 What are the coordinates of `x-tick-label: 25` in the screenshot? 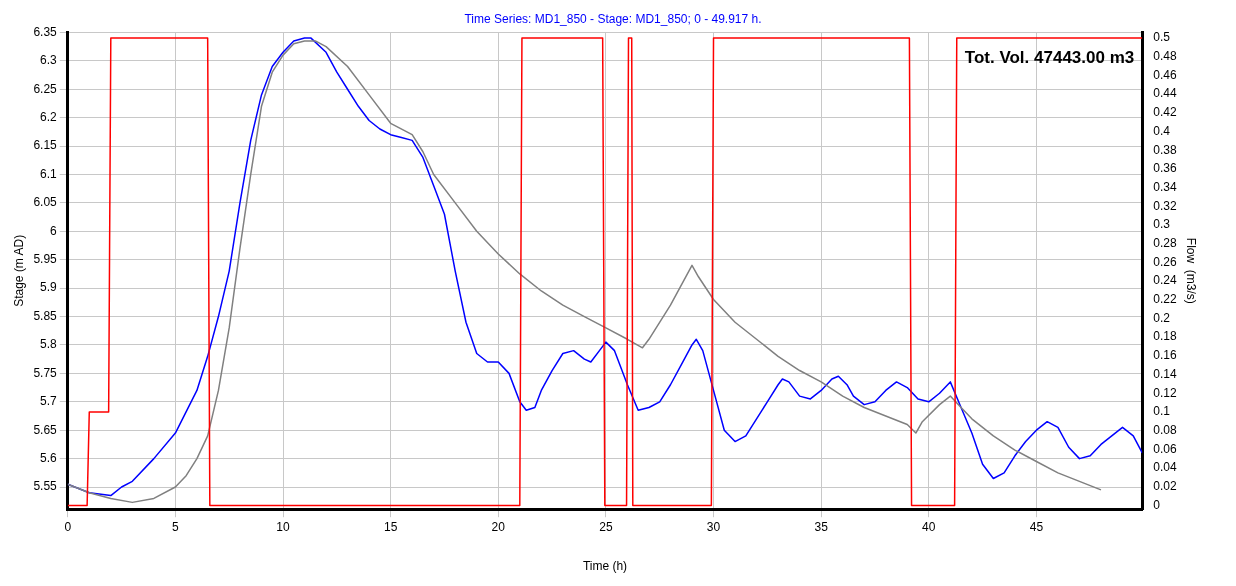 It's located at (606, 526).